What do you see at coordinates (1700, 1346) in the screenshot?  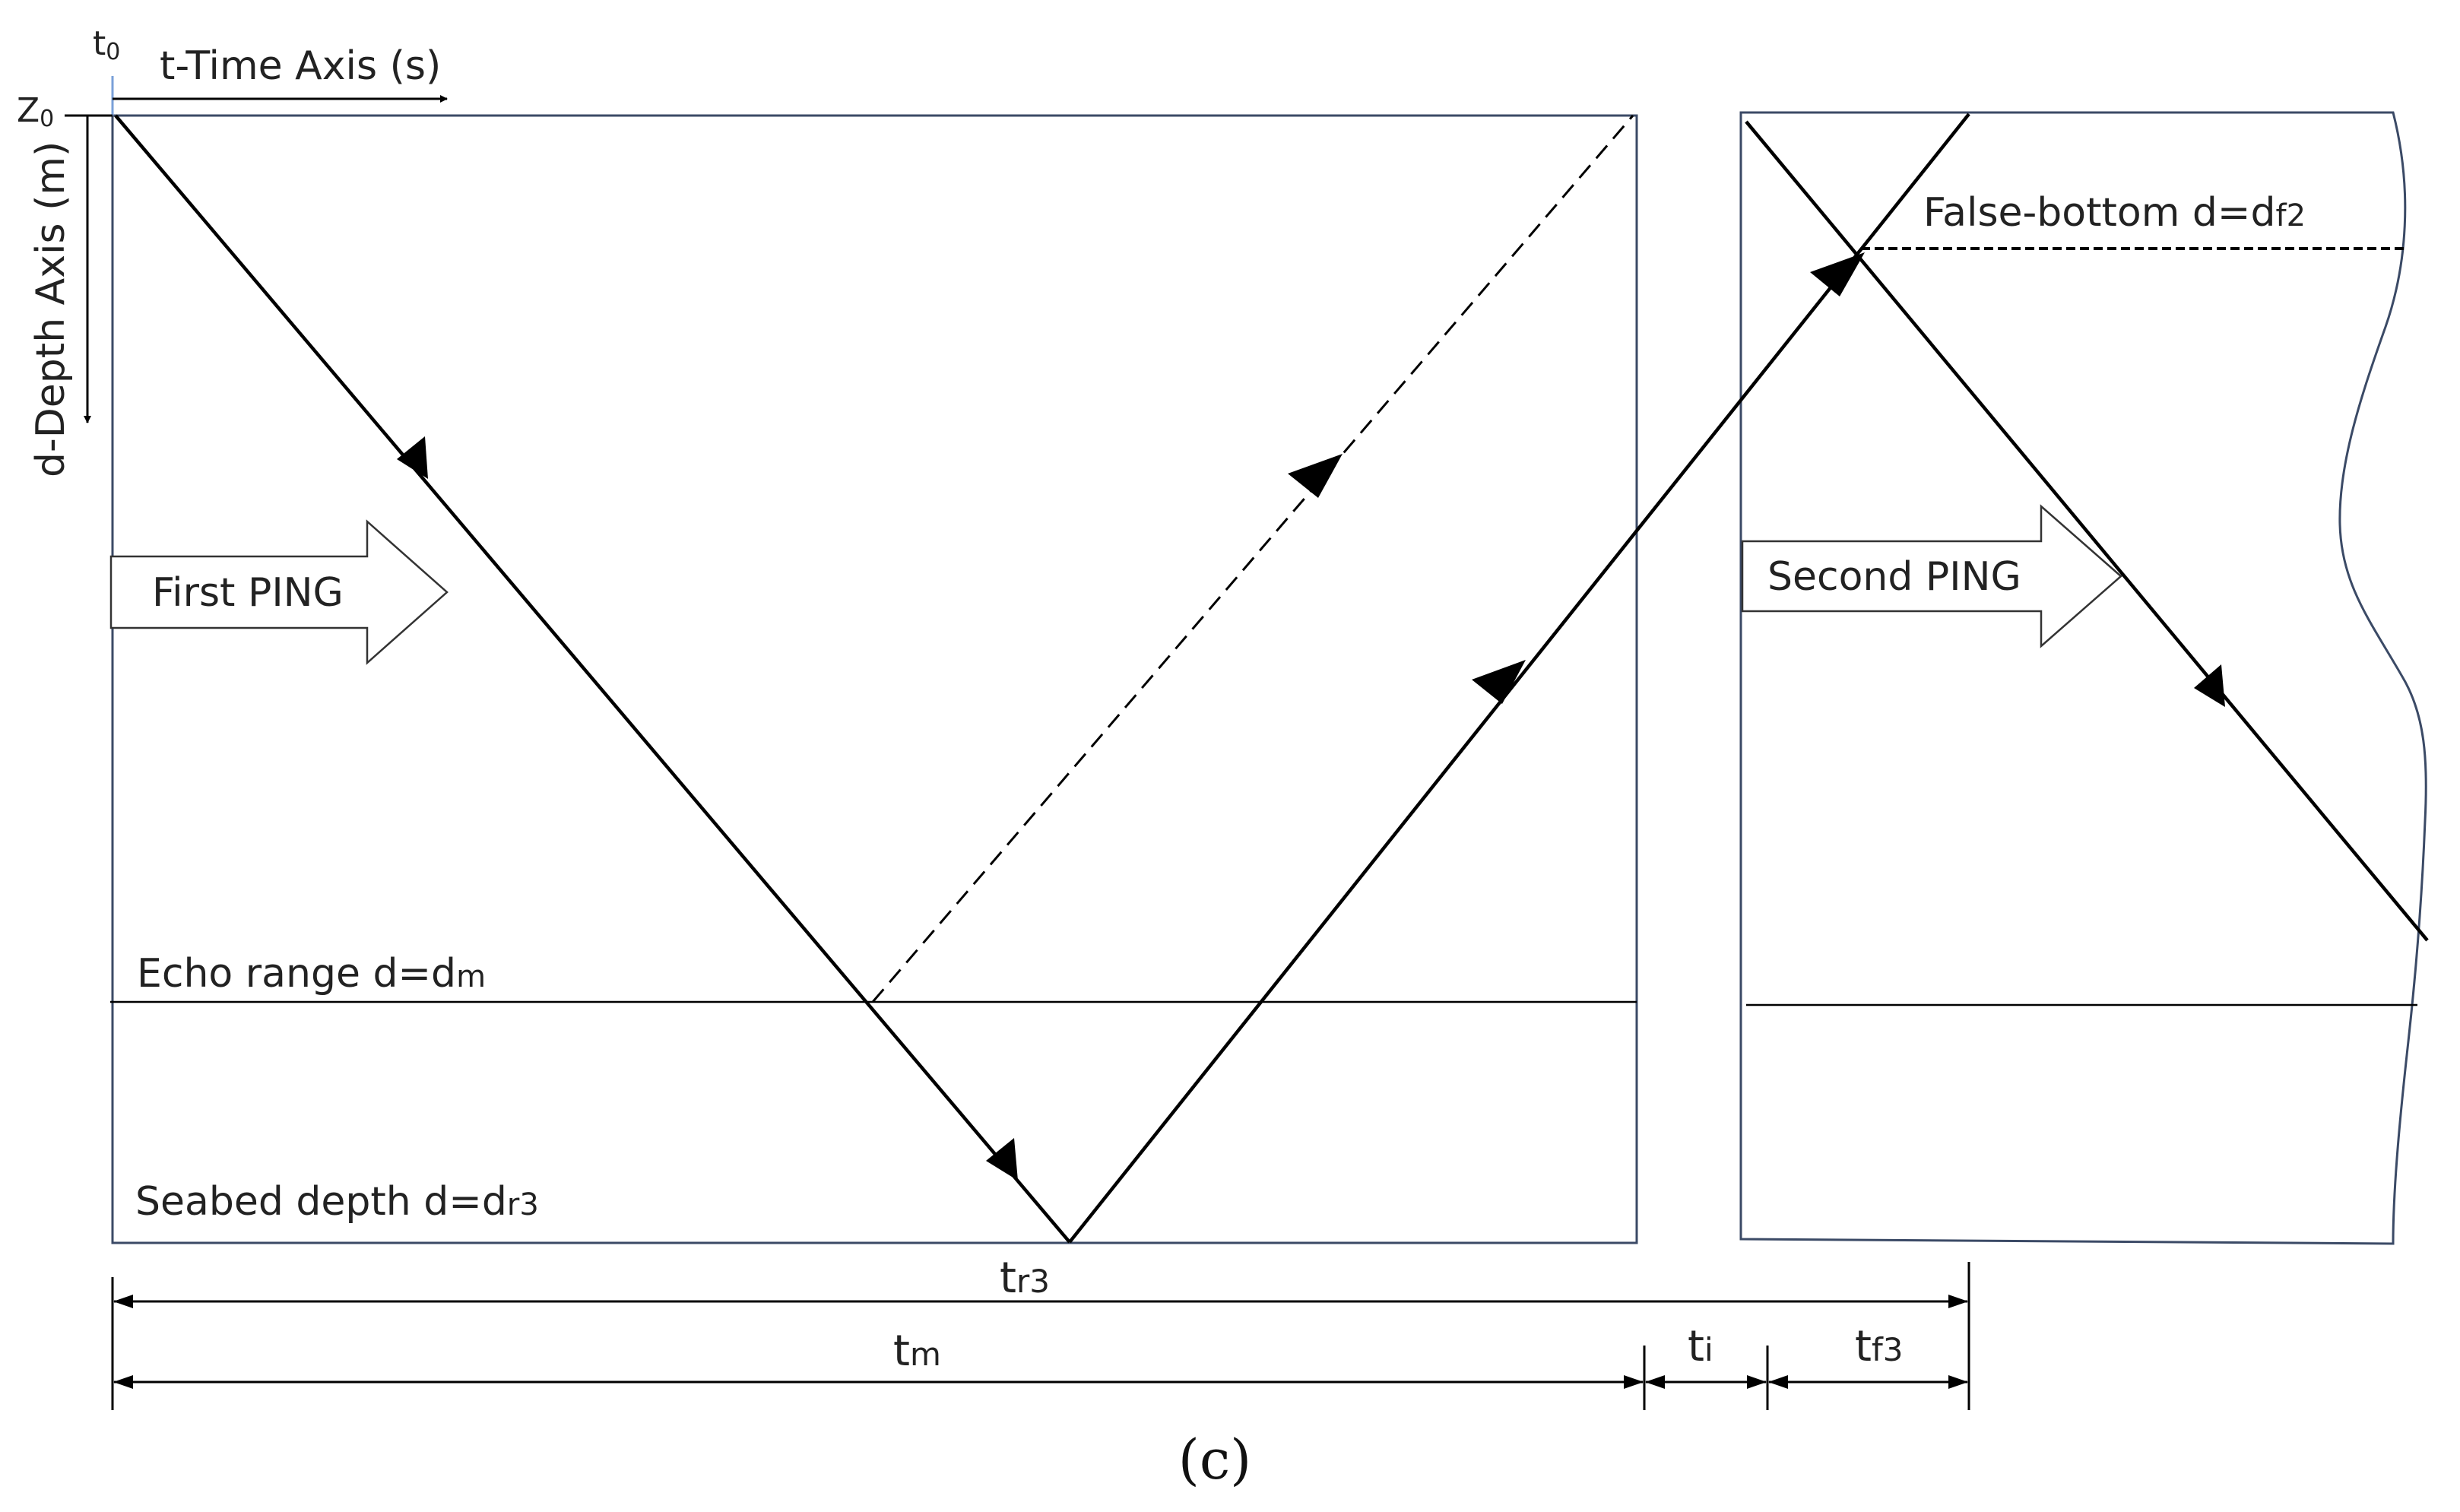 I see `ti-label: ti` at bounding box center [1700, 1346].